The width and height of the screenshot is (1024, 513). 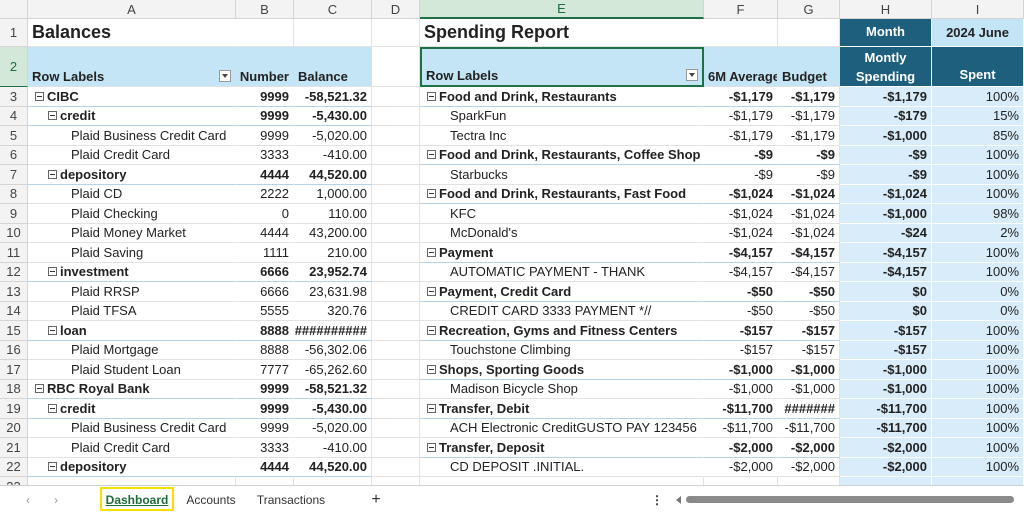 I want to click on cell-text: 8888, so click(x=274, y=330).